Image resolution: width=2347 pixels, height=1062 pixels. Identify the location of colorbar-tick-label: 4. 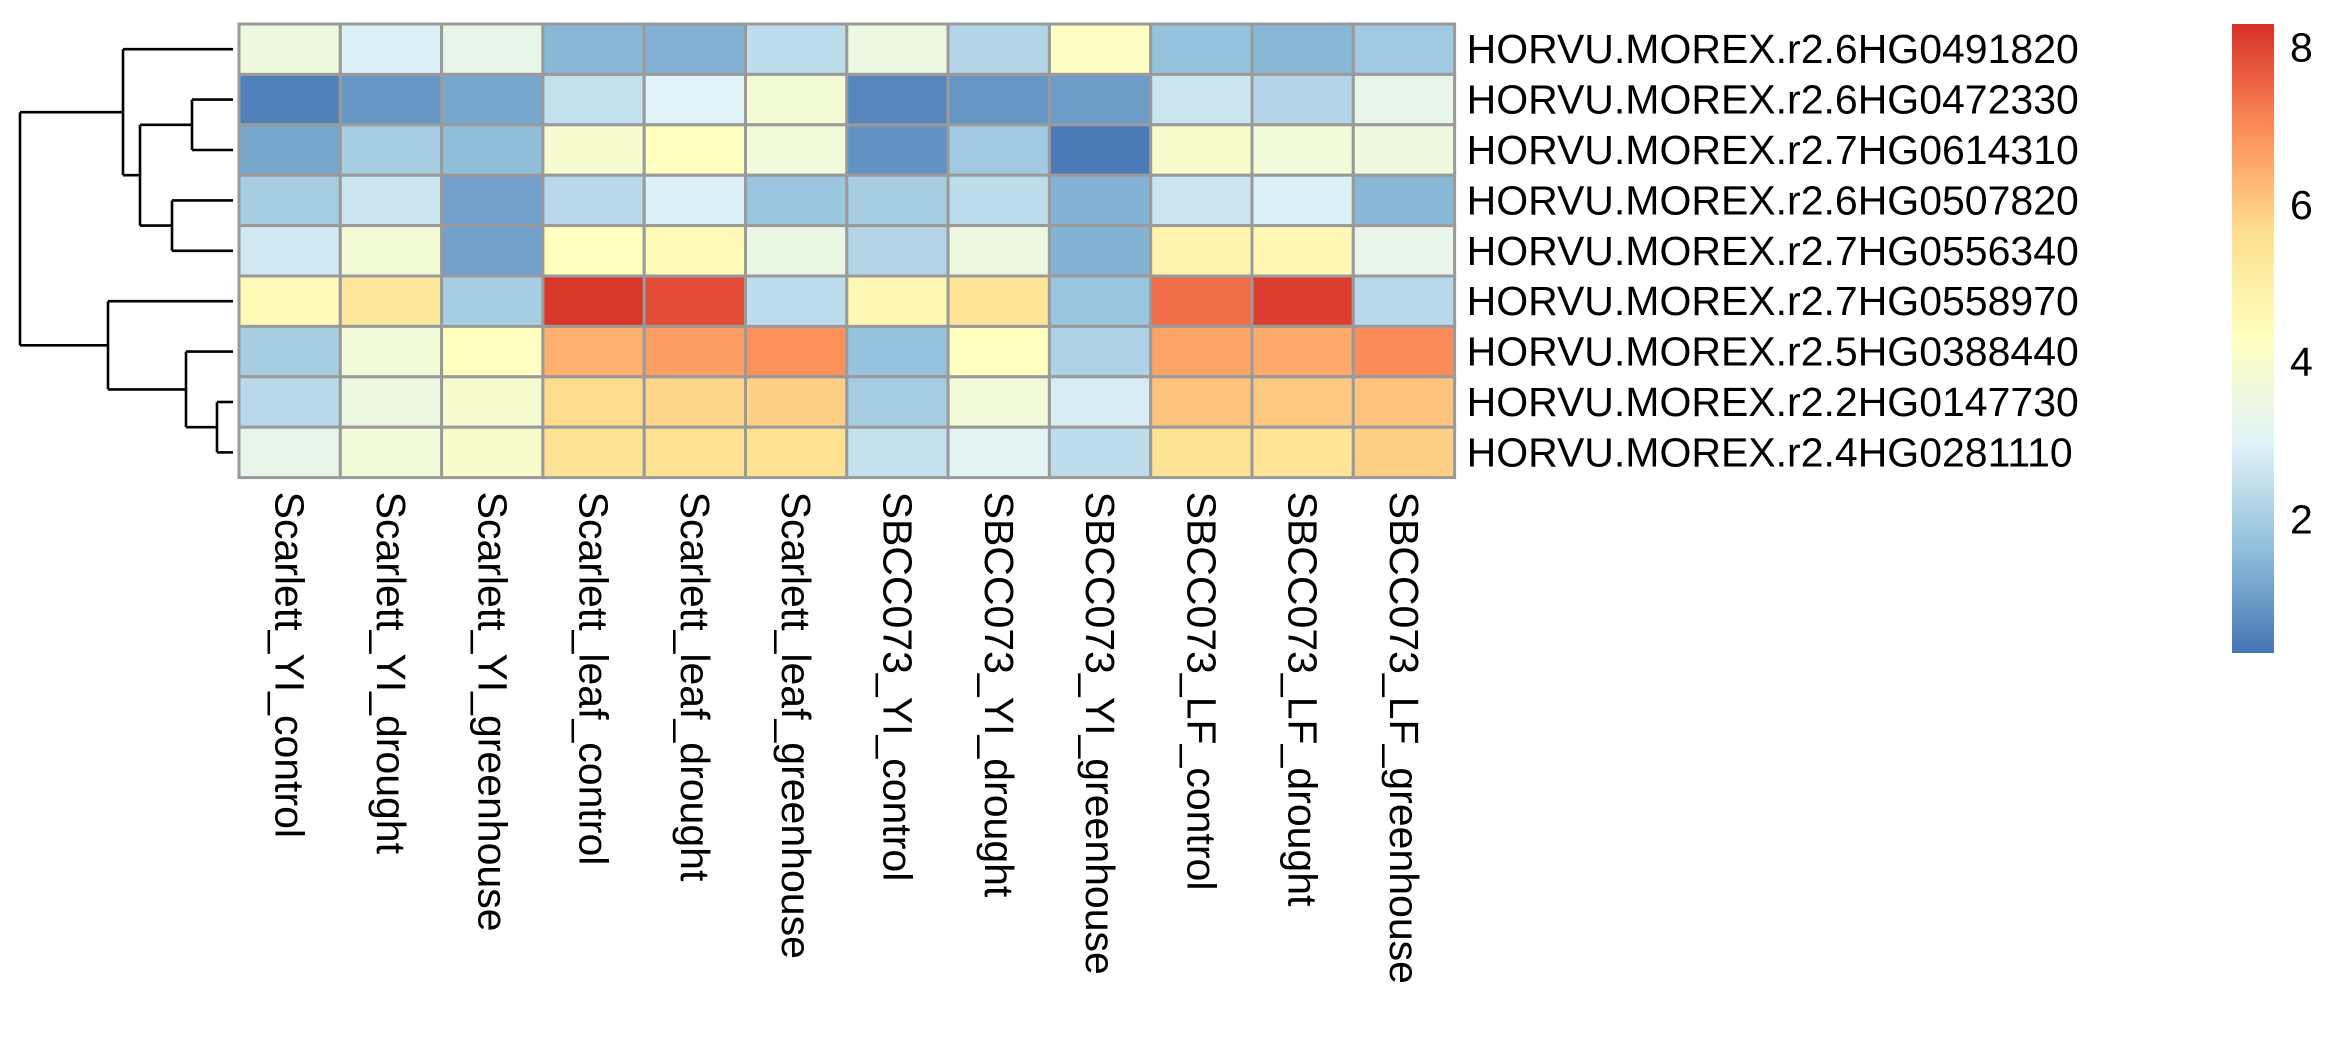
(2301, 362).